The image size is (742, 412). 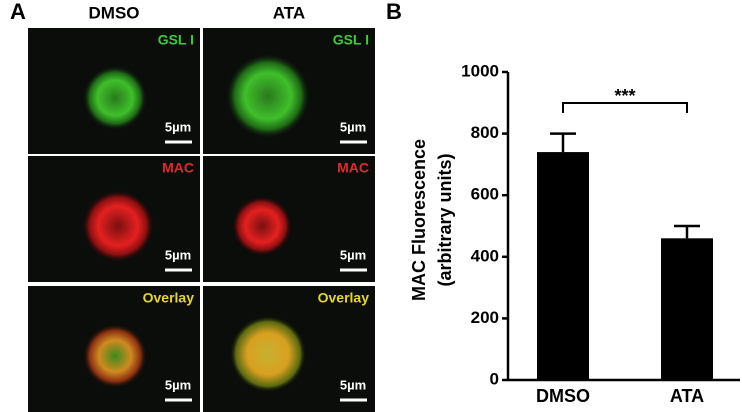 What do you see at coordinates (494, 378) in the screenshot?
I see `y-tick-label: 0` at bounding box center [494, 378].